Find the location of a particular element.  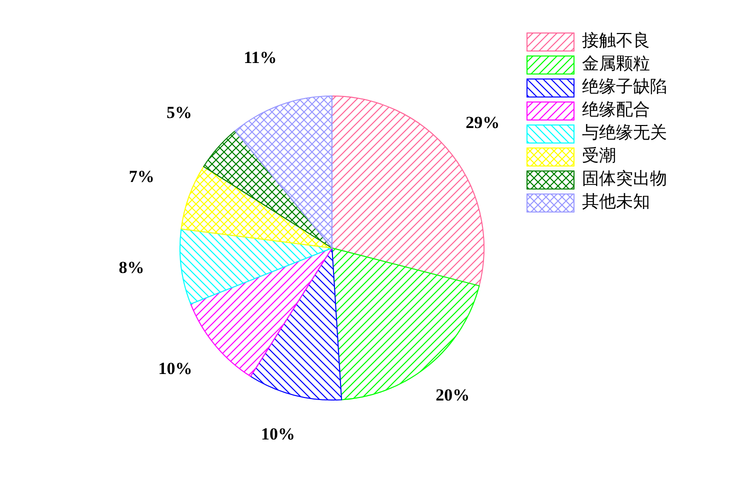

data-label: 8% is located at coordinates (131, 268).